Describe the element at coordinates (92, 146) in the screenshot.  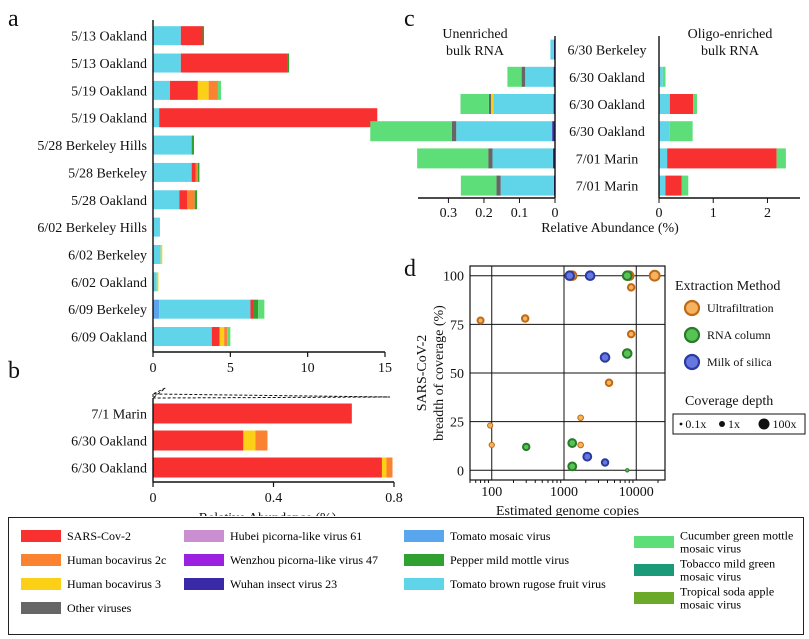
I see `panel-a-row-label-4: 5/28 Berkeley Hills` at that location.